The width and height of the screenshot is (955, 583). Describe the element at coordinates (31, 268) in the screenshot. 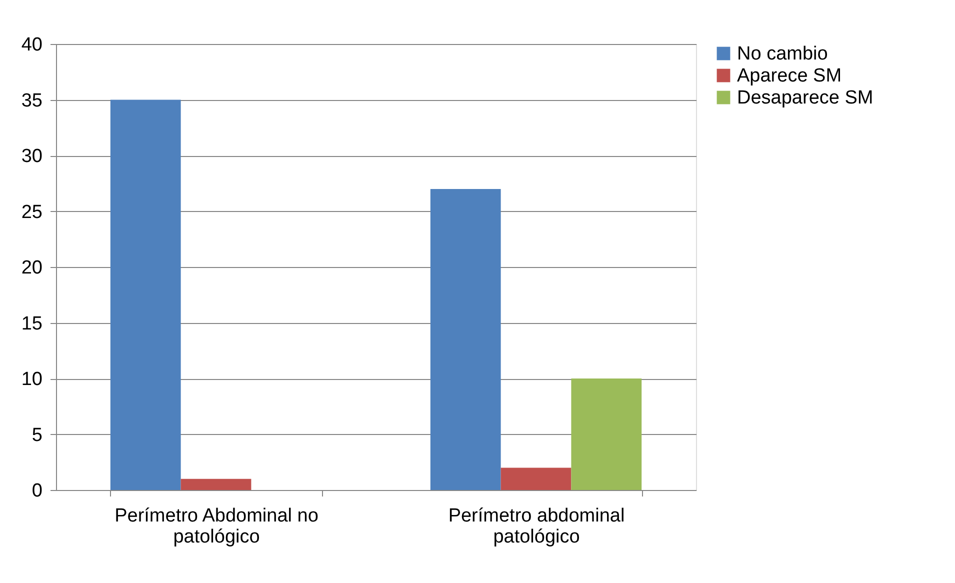

I see `y-tick-label: 20` at that location.